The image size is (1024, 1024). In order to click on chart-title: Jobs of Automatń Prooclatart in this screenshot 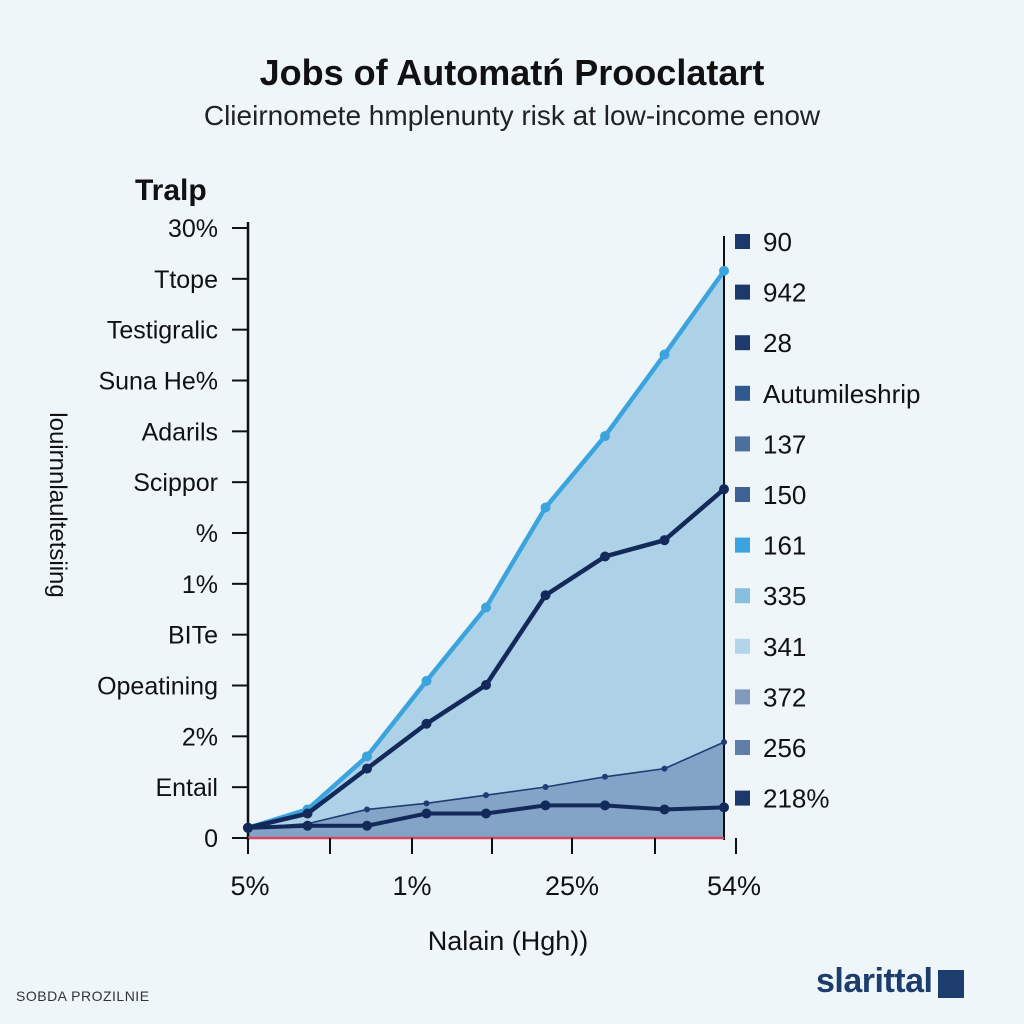, I will do `click(512, 72)`.